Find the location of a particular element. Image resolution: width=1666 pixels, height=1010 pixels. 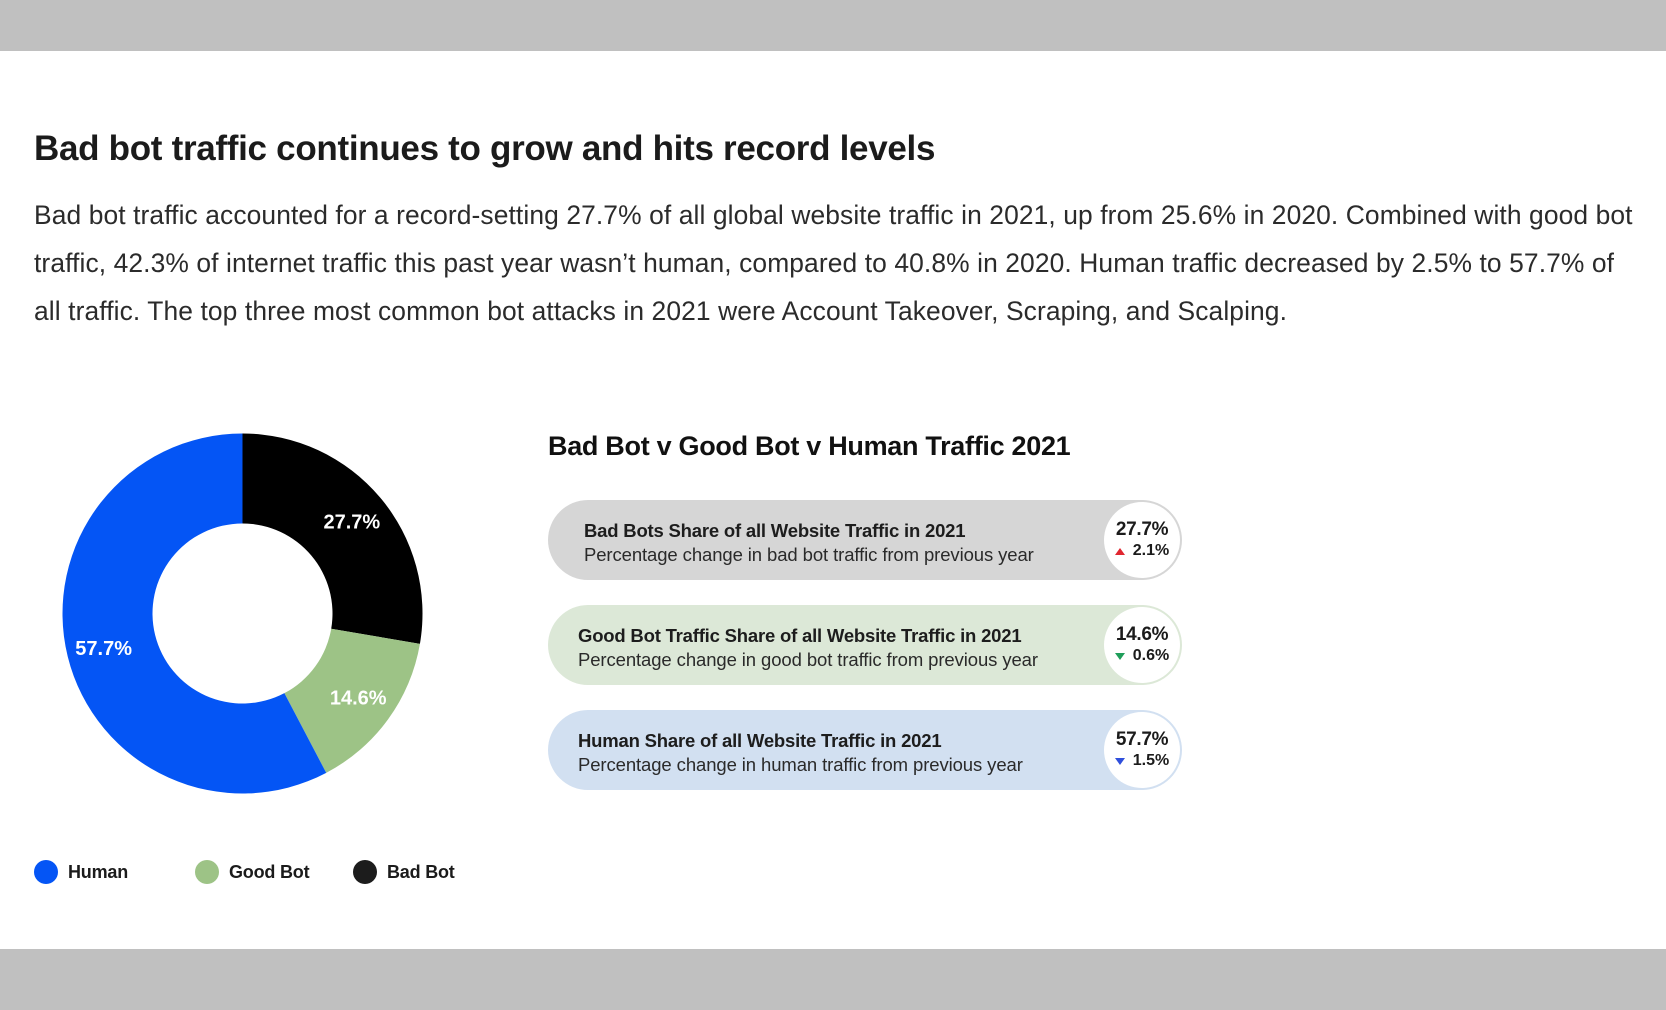

legend-label-good-bot: Good Bot is located at coordinates (269, 871).